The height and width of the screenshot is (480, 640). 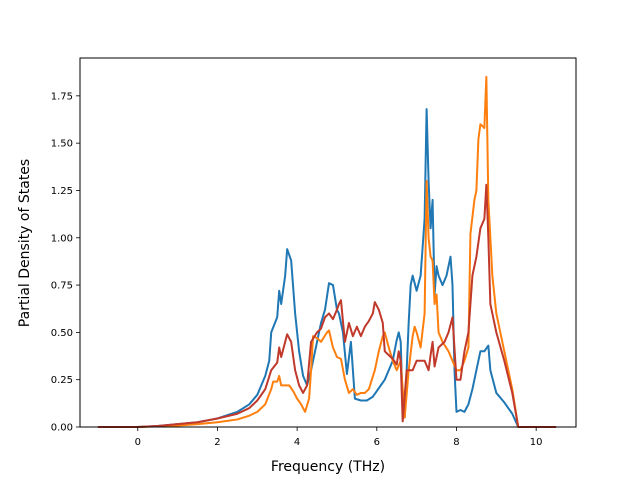 I want to click on x-tick-label: 6, so click(x=377, y=442).